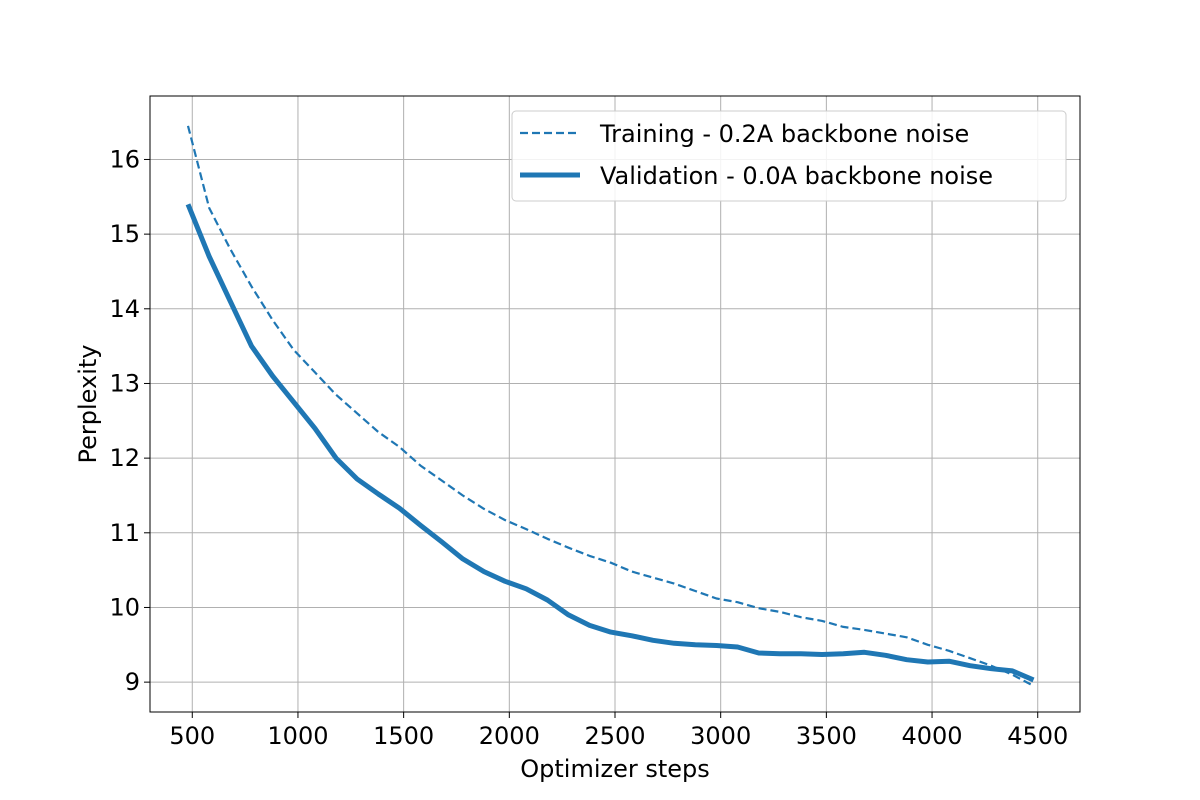  I want to click on y-tick-label: 16, so click(124, 159).